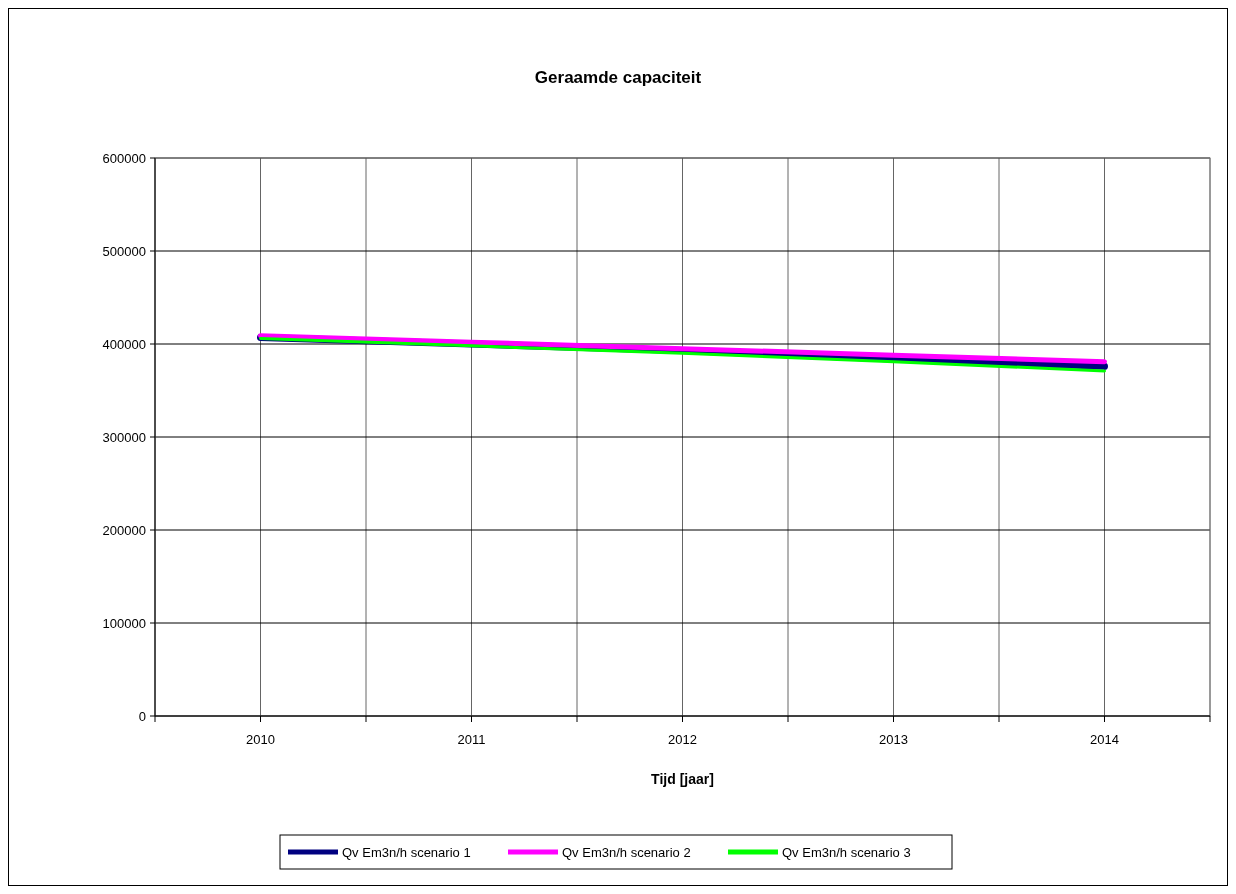  I want to click on y-tick-label: 200000, so click(124, 530).